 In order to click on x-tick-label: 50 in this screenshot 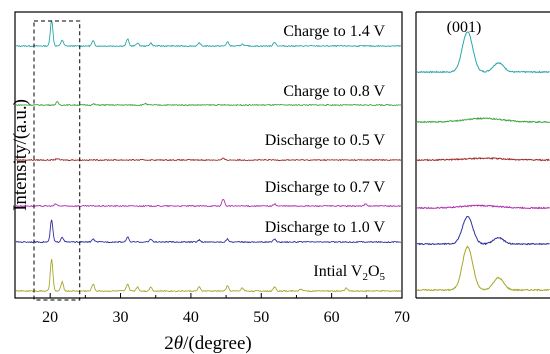, I will do `click(261, 317)`.